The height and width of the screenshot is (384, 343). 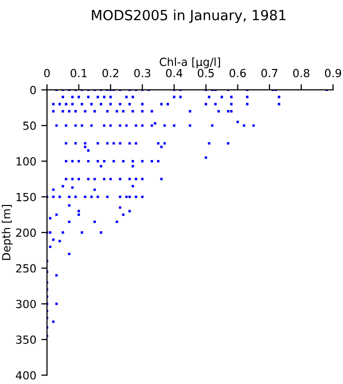 I want to click on x-tick-label: 0.2, so click(x=110, y=73).